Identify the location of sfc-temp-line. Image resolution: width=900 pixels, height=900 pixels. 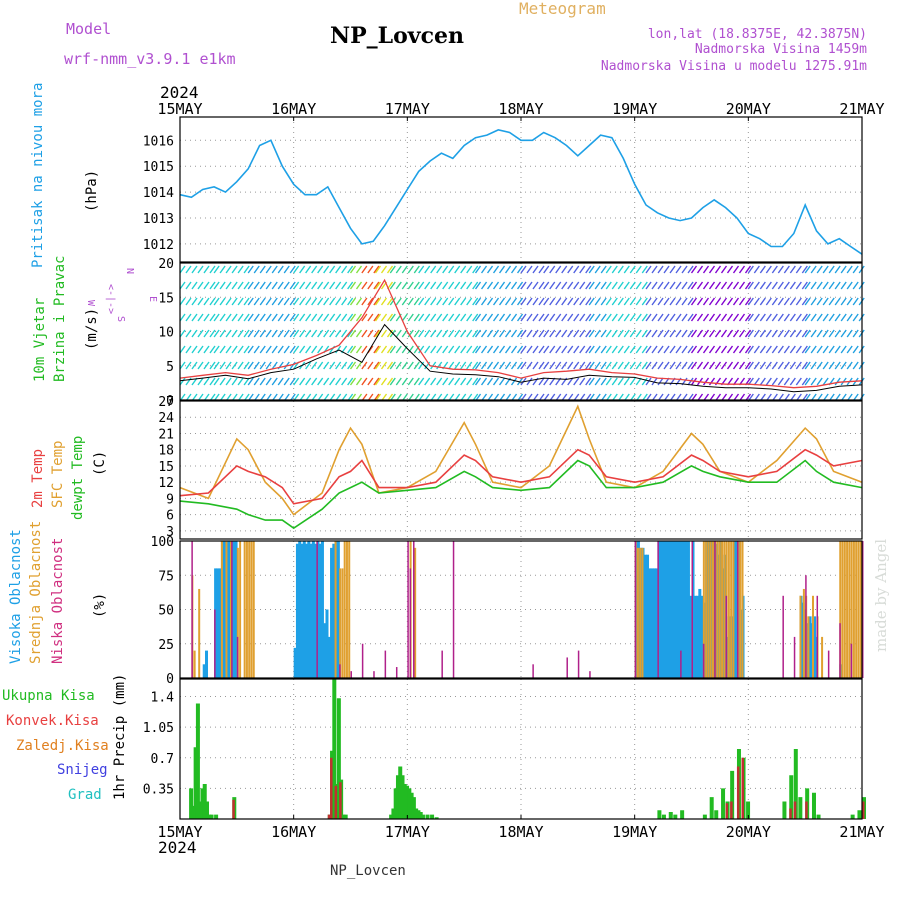
(521, 460).